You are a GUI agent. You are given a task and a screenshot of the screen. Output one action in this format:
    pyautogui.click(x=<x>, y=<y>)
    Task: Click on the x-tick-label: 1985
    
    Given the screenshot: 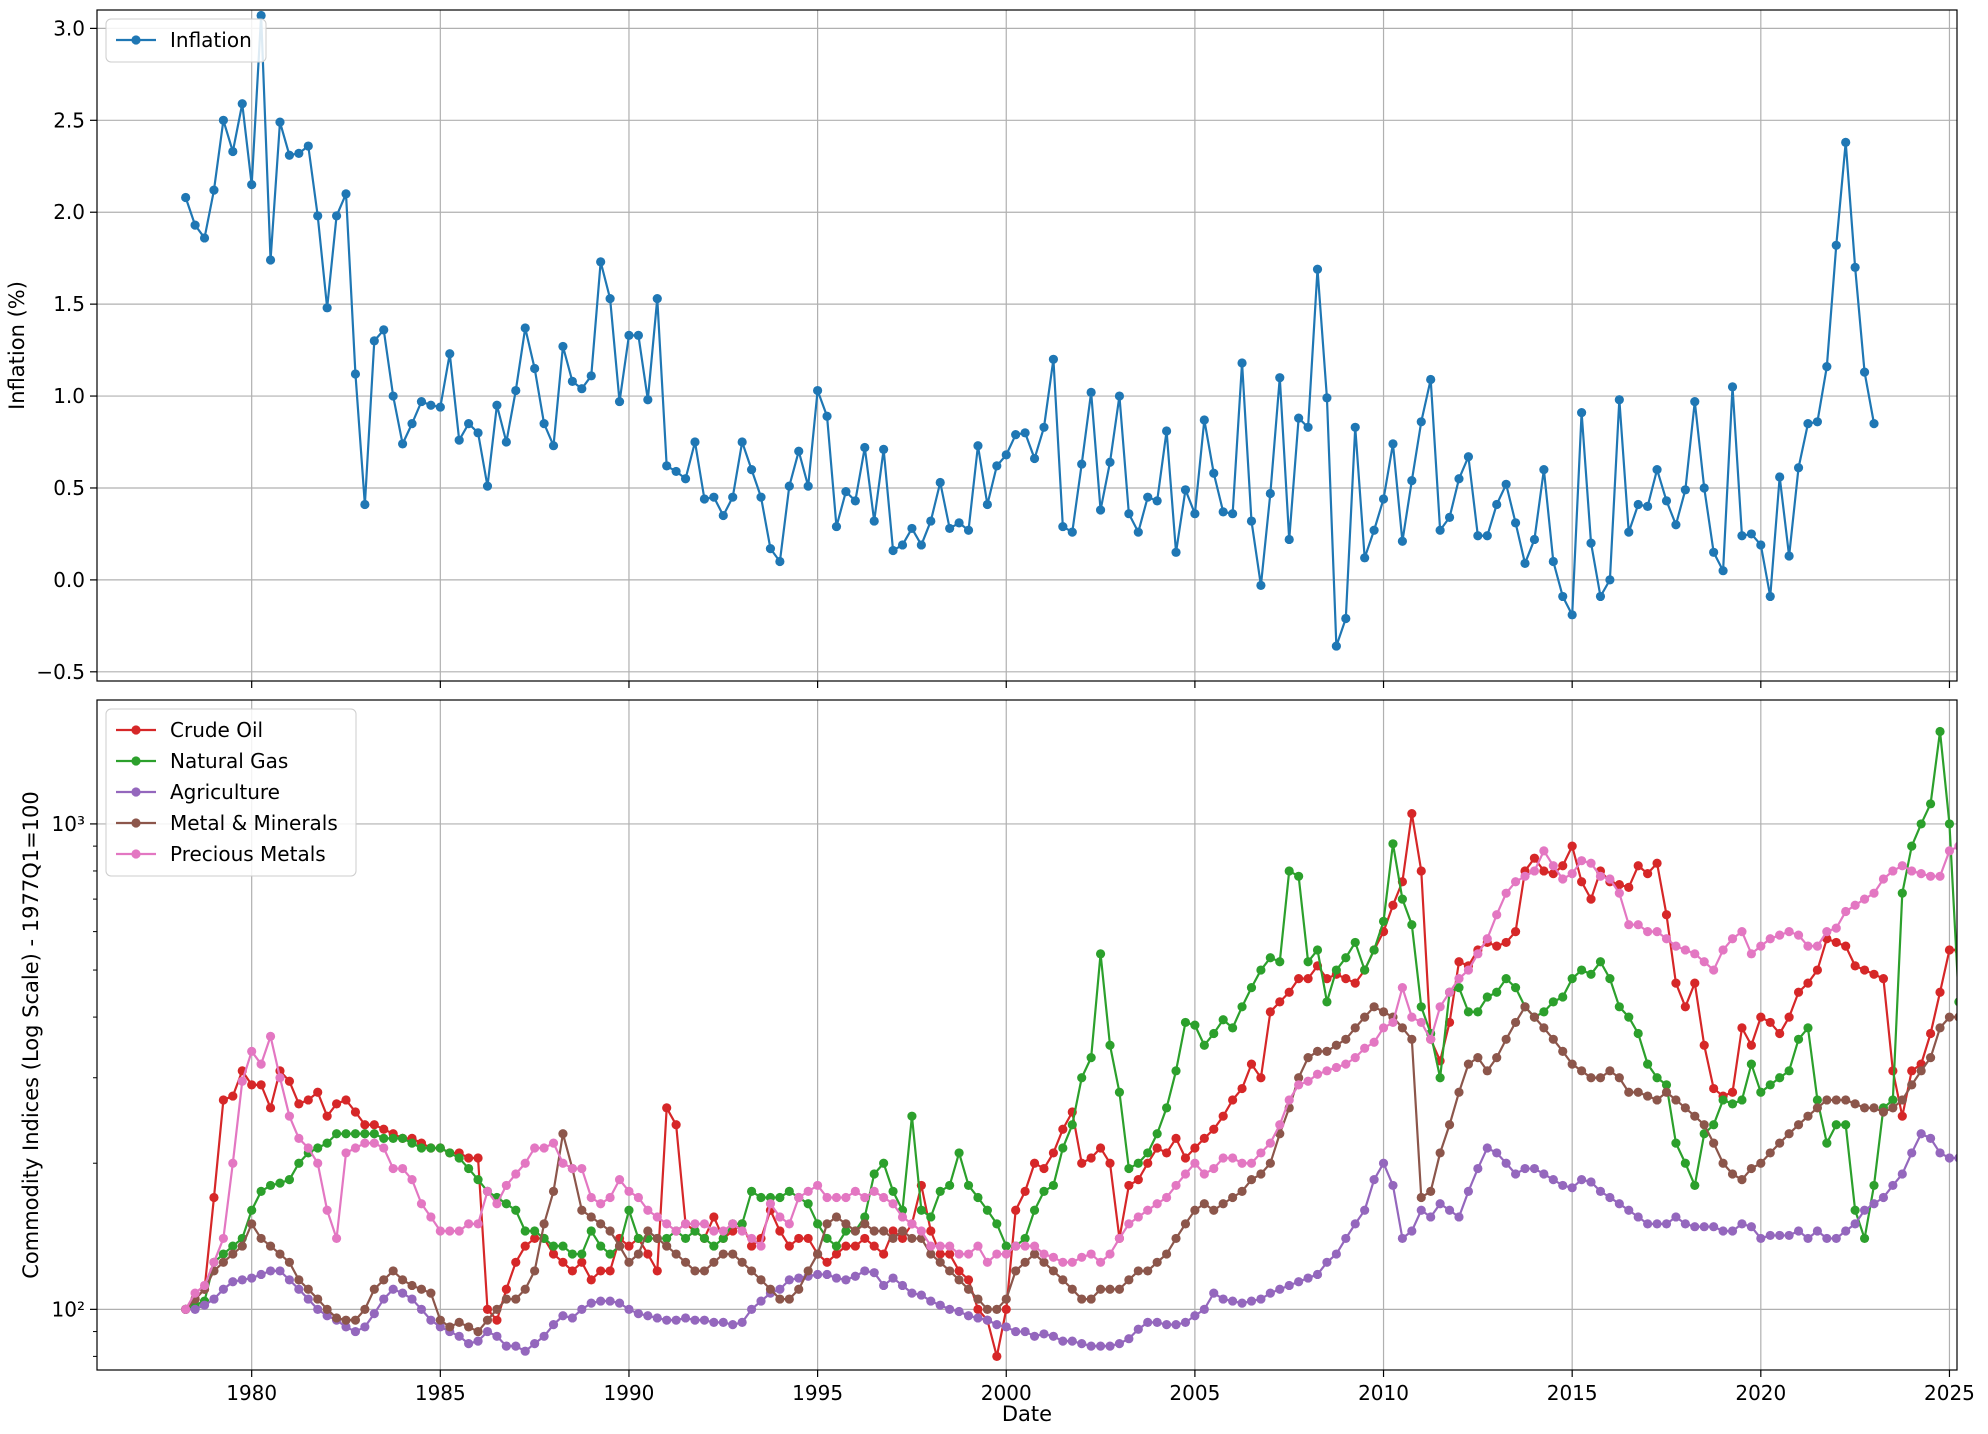 What is the action you would take?
    pyautogui.click(x=440, y=1393)
    